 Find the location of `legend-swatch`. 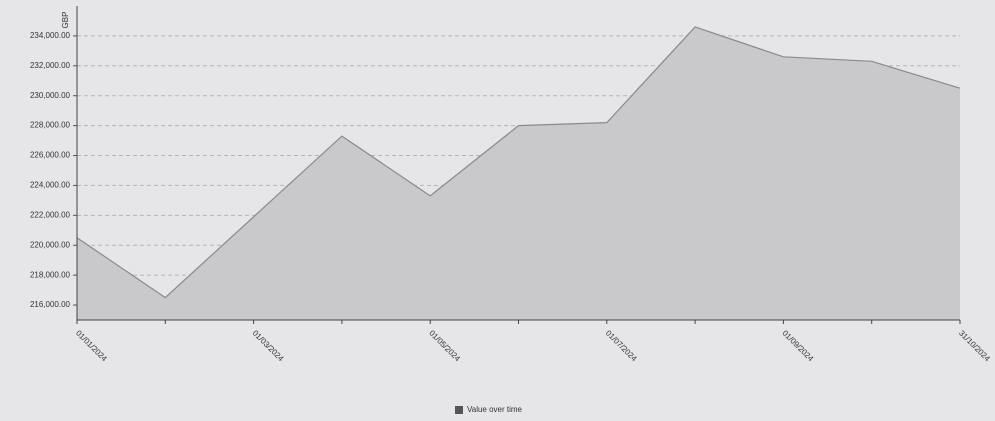

legend-swatch is located at coordinates (459, 410).